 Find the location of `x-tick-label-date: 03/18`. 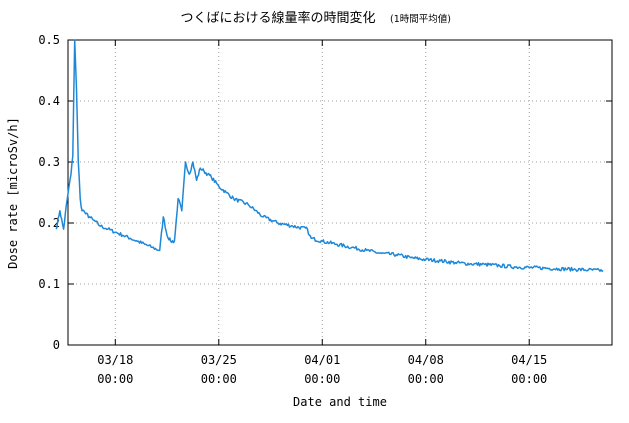

x-tick-label-date: 03/18 is located at coordinates (115, 360).